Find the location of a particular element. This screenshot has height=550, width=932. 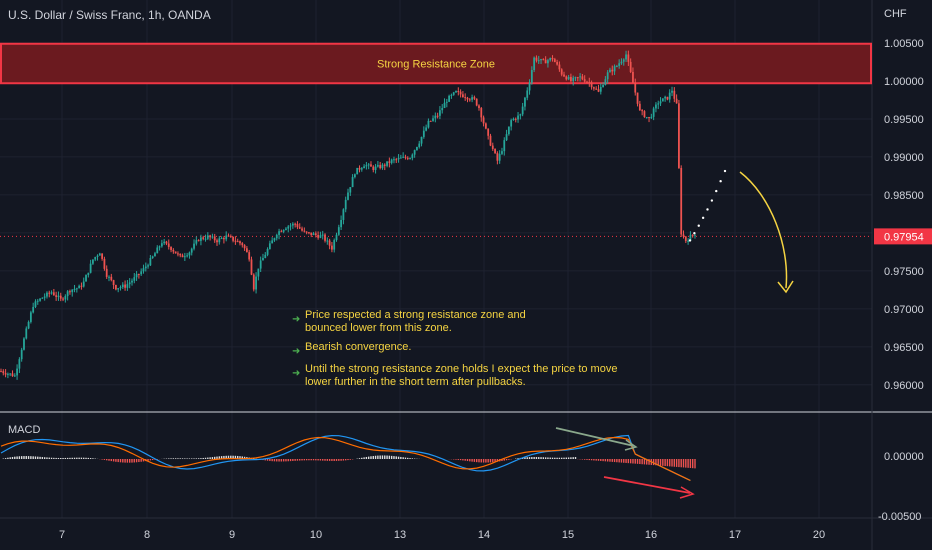

macd-panel is located at coordinates (348, 463).